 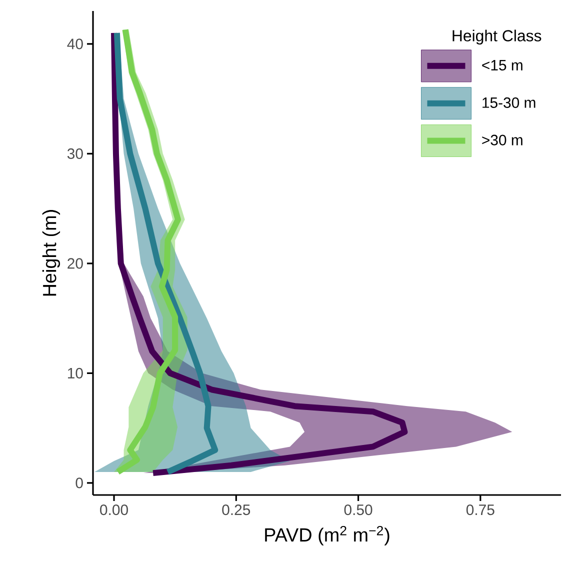 What do you see at coordinates (51, 253) in the screenshot?
I see `y-axis-title: Height (m)` at bounding box center [51, 253].